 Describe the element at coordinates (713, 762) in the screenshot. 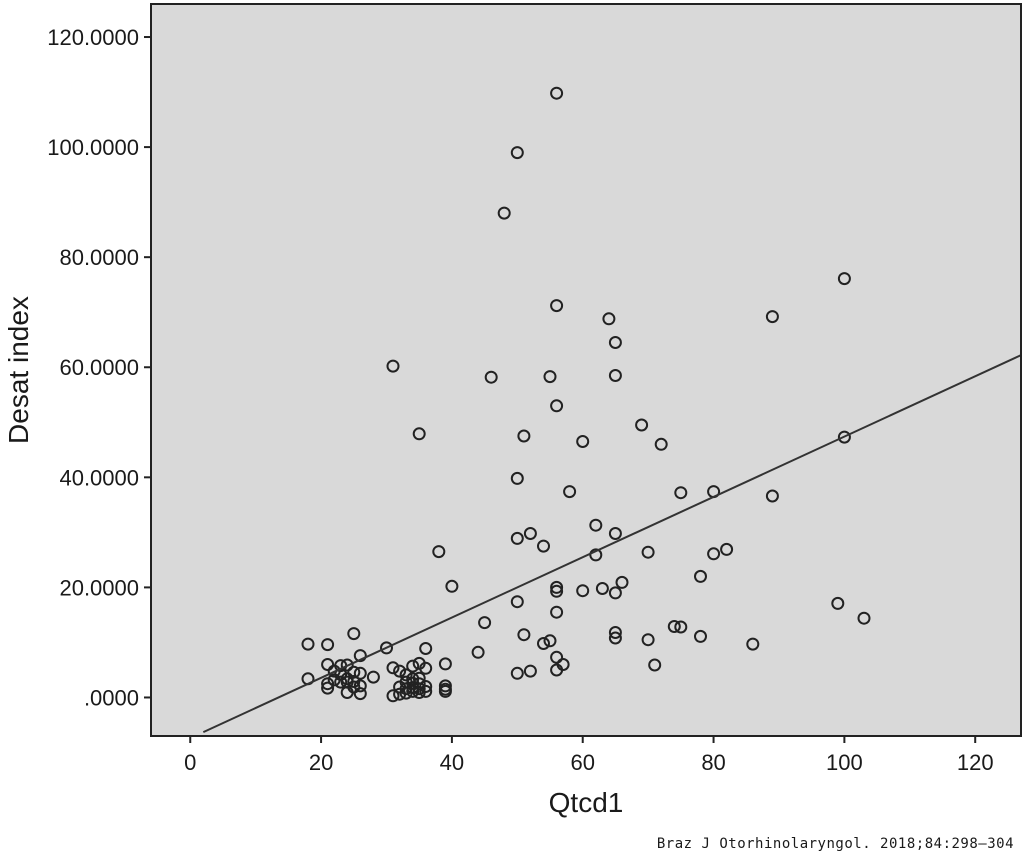

I see `x-tick-label: 80` at that location.